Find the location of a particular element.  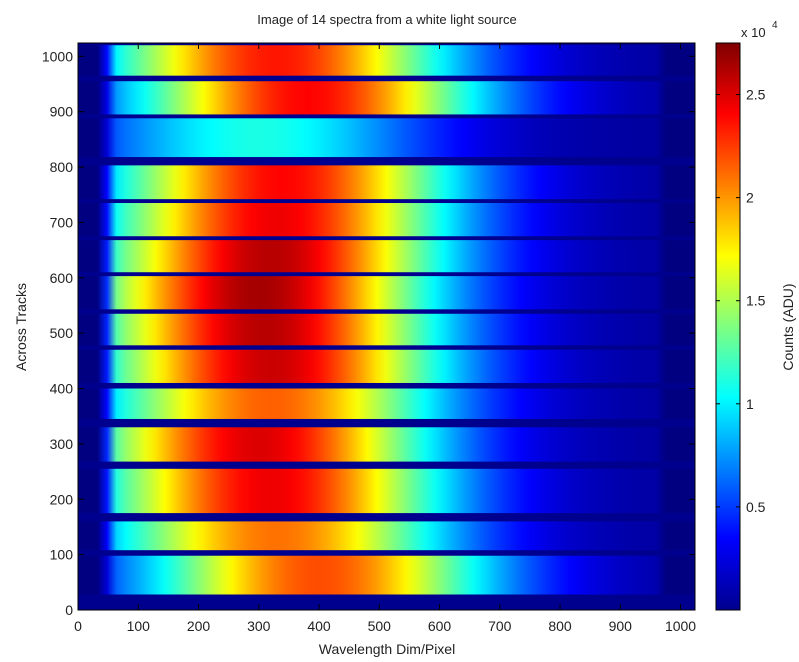

colorbar-label: Counts (ADU) is located at coordinates (788, 326).